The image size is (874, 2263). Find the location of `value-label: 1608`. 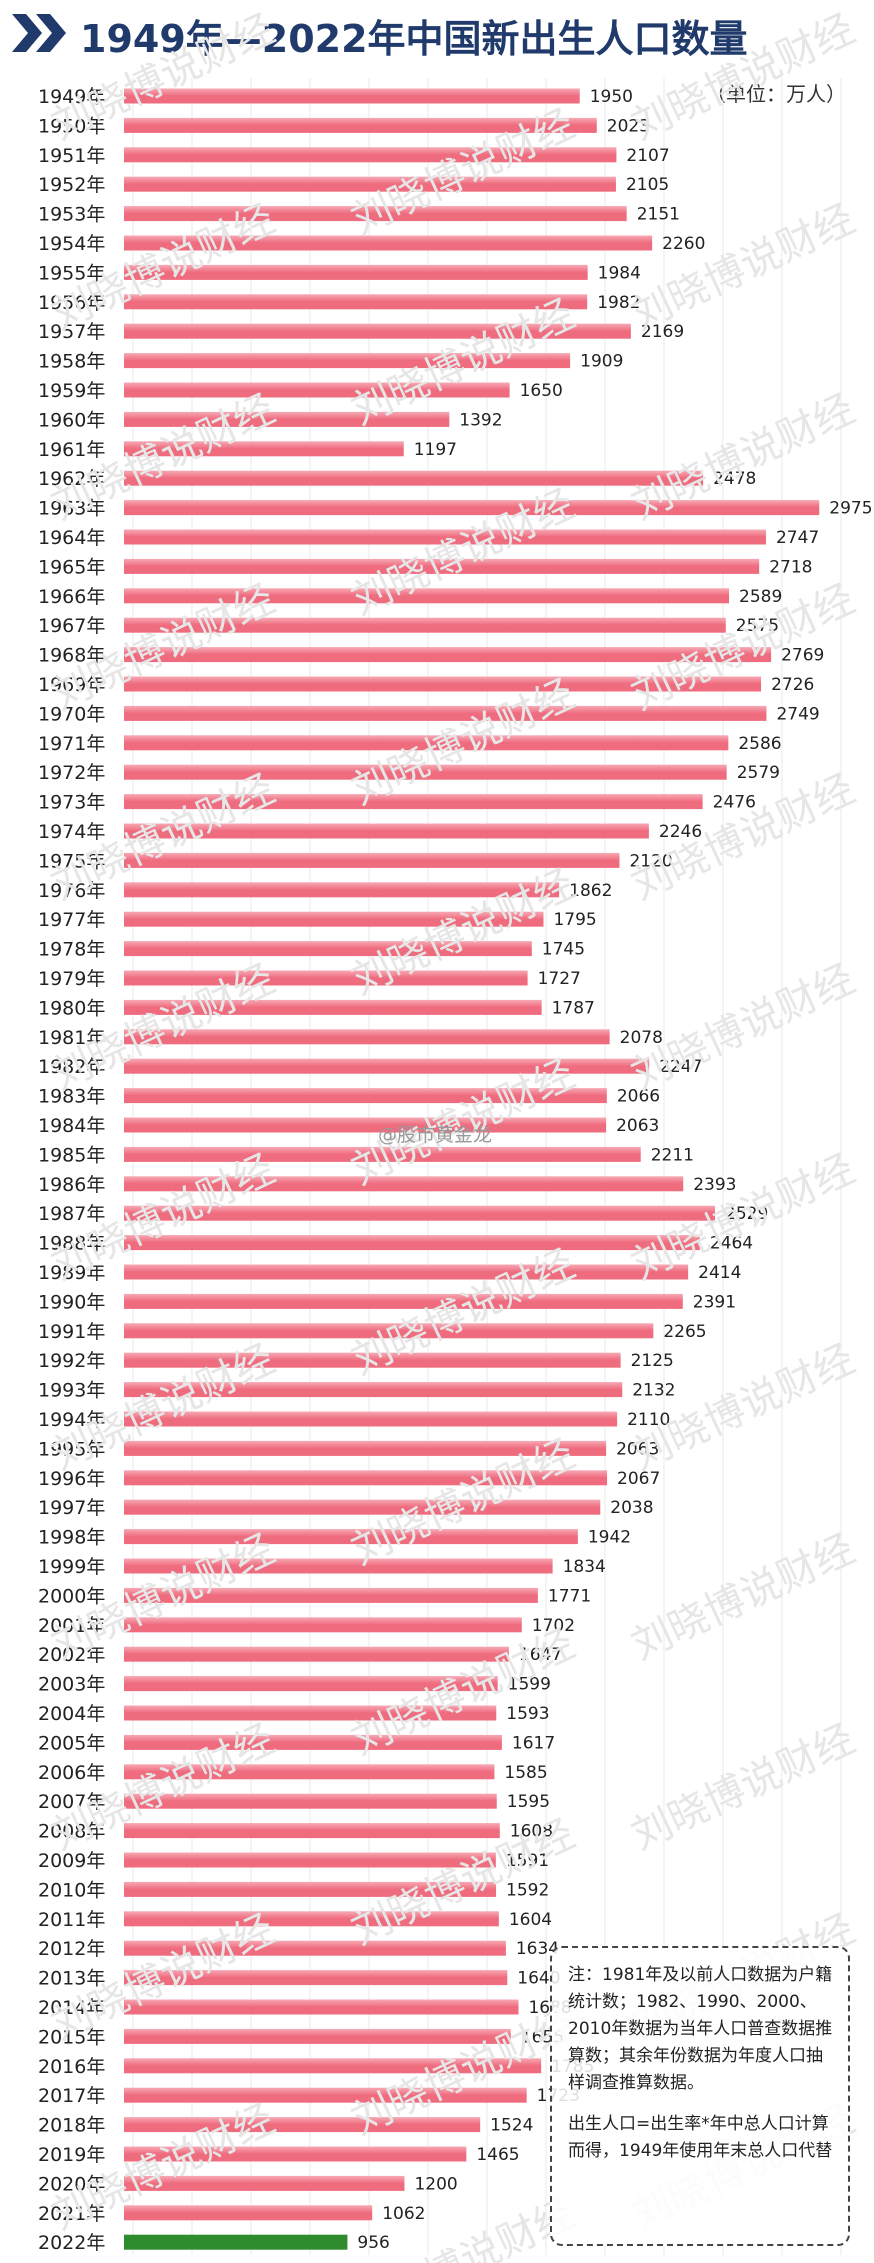

value-label: 1608 is located at coordinates (531, 1832).